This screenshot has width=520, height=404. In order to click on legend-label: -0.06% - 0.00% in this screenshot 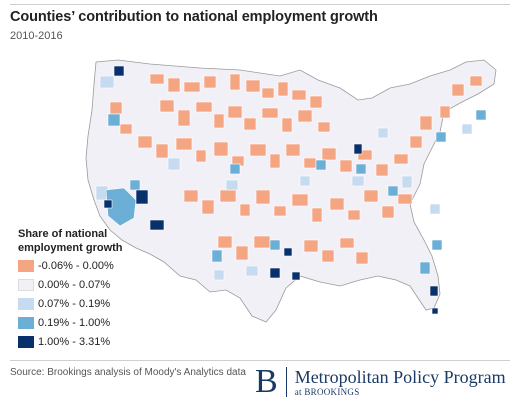, I will do `click(76, 265)`.